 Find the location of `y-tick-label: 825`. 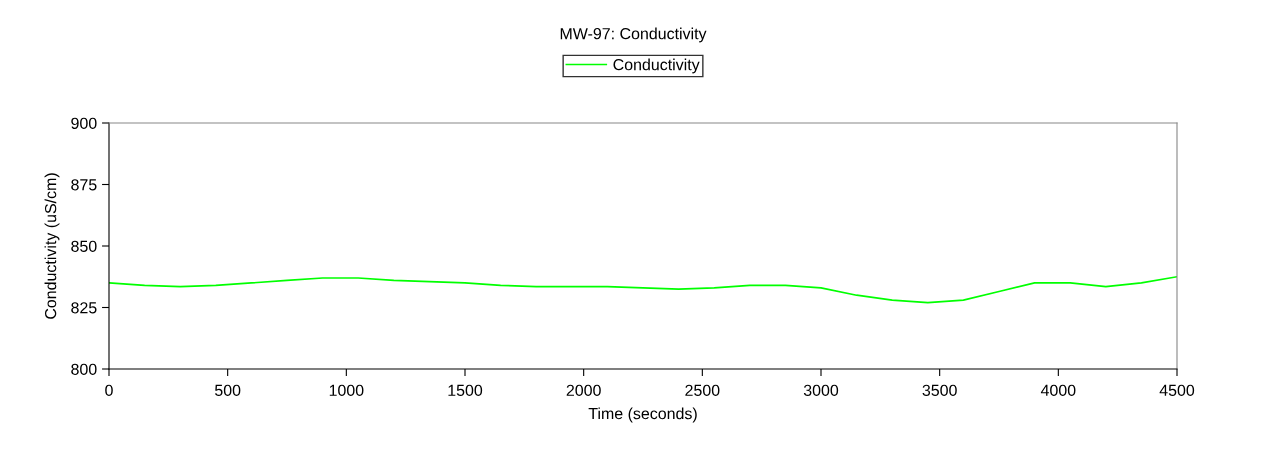

y-tick-label: 825 is located at coordinates (84, 308).